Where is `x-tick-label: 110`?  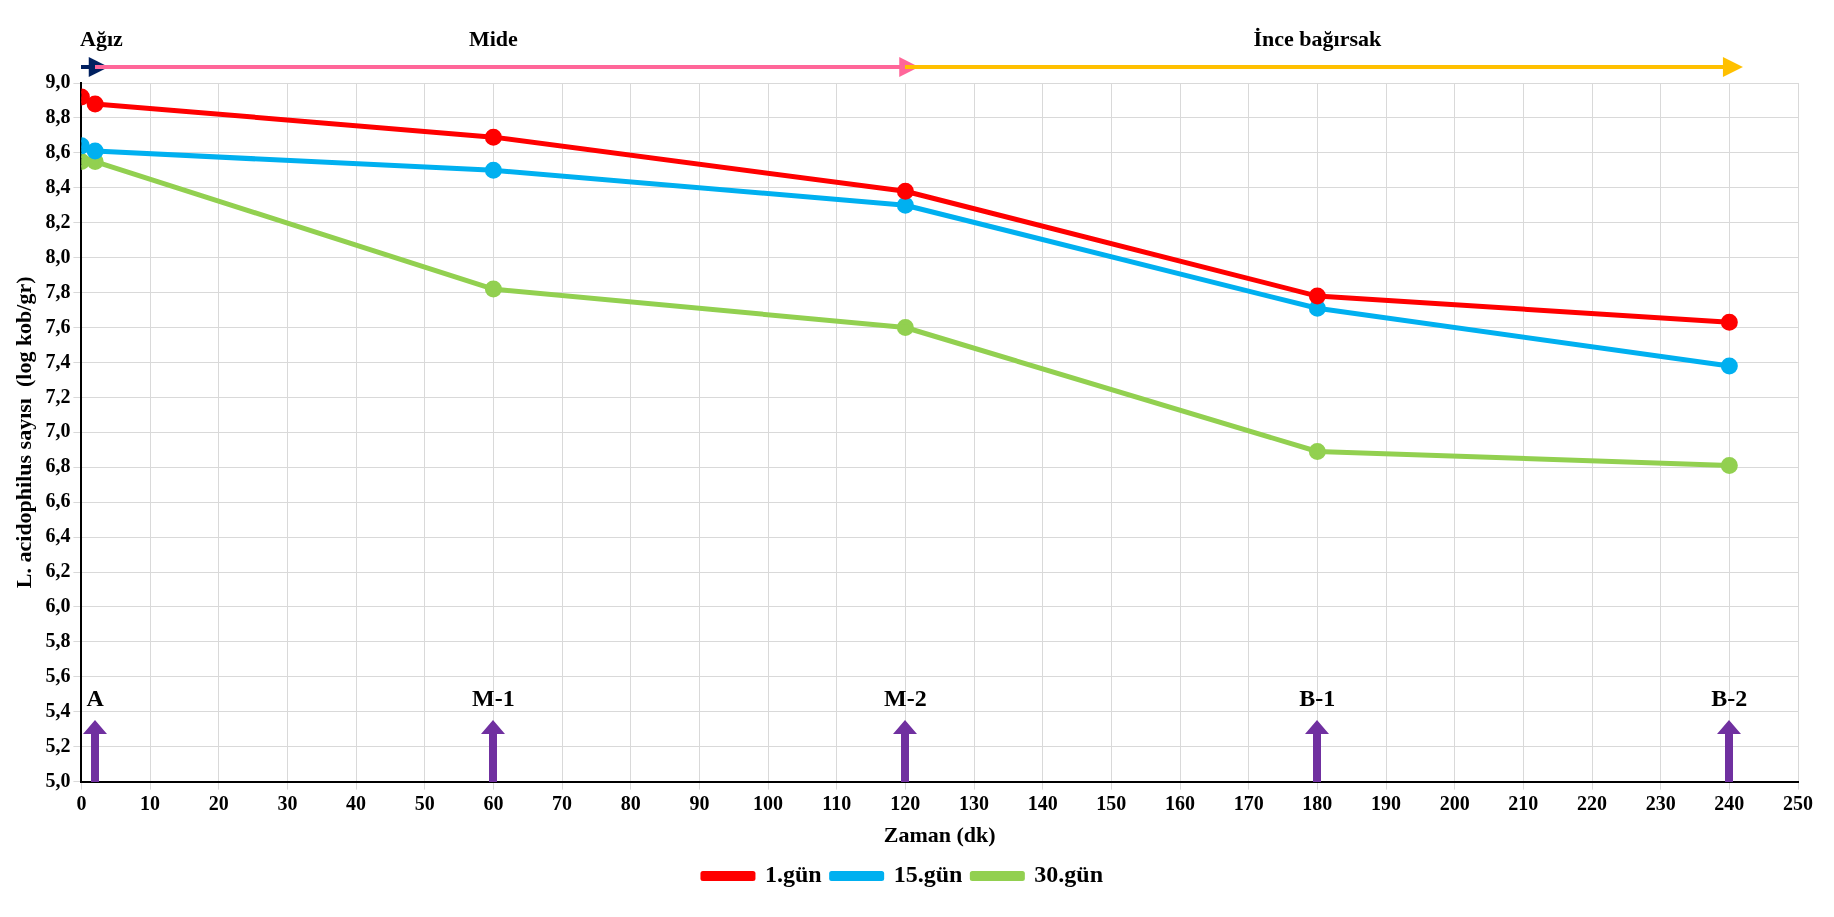 x-tick-label: 110 is located at coordinates (837, 802).